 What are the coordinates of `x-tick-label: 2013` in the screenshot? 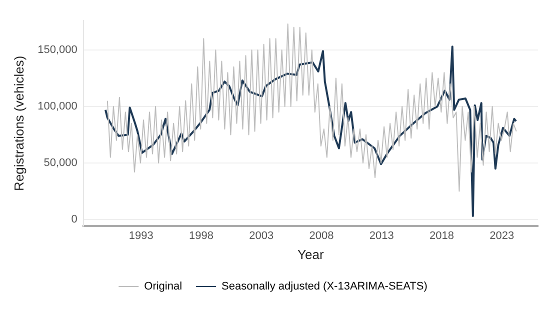 It's located at (381, 236).